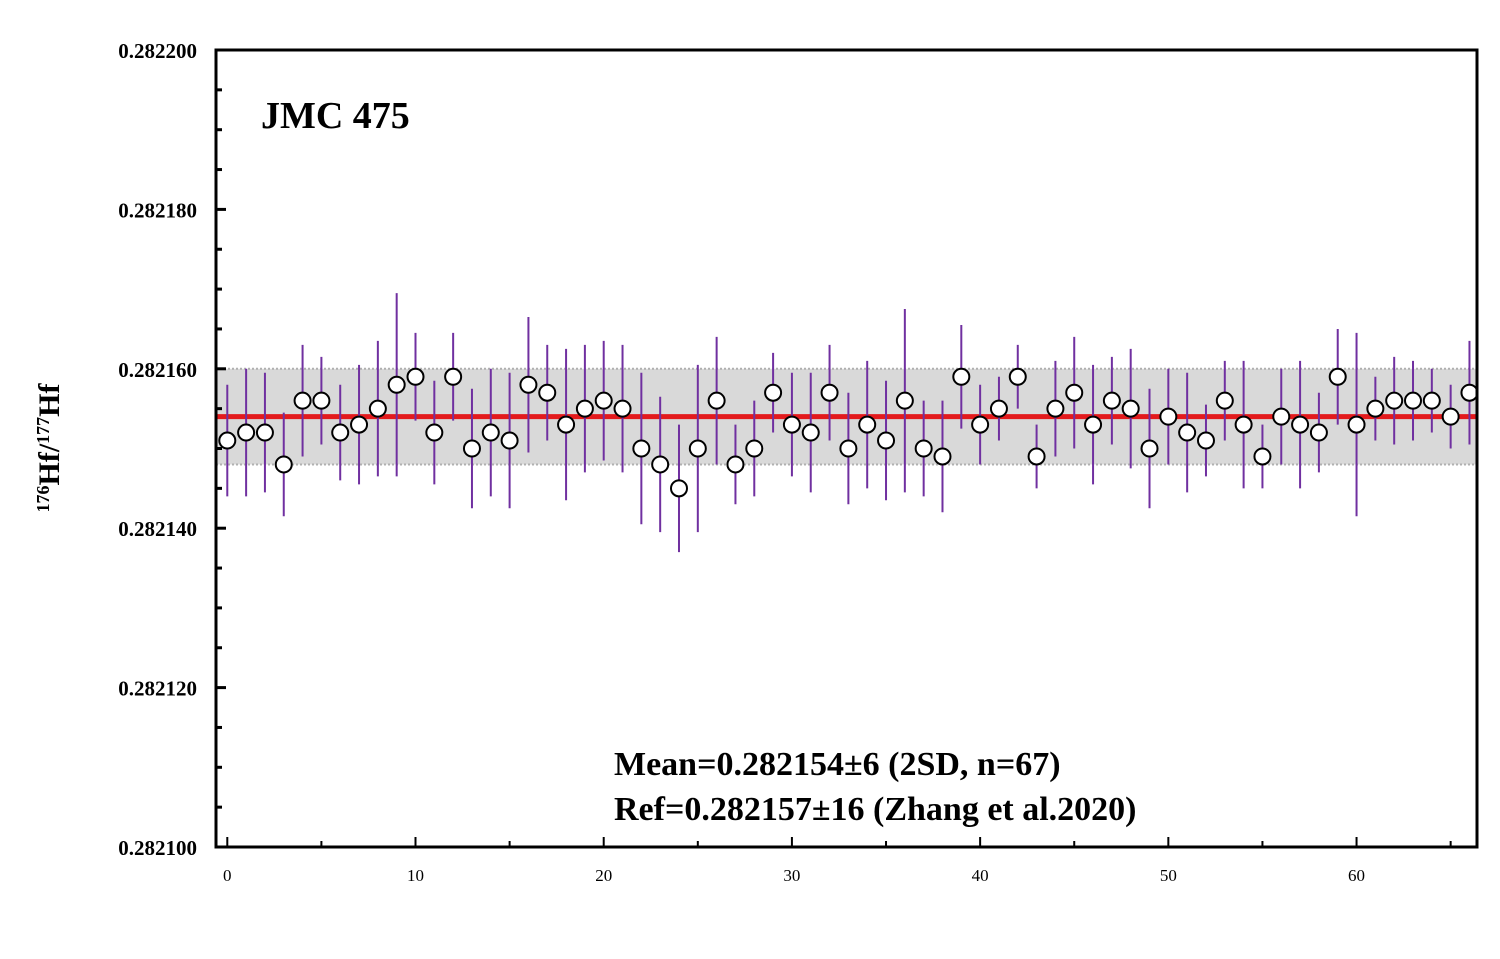  What do you see at coordinates (848, 432) in the screenshot?
I see `data-point-layer` at bounding box center [848, 432].